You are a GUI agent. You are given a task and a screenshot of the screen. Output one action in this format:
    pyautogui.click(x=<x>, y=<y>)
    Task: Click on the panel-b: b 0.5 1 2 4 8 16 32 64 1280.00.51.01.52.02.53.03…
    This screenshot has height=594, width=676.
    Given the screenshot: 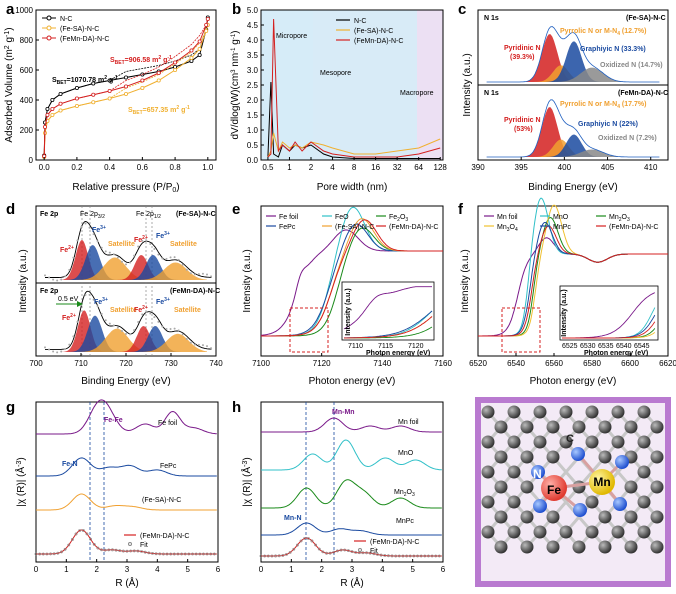 What is the action you would take?
    pyautogui.click(x=338, y=97)
    